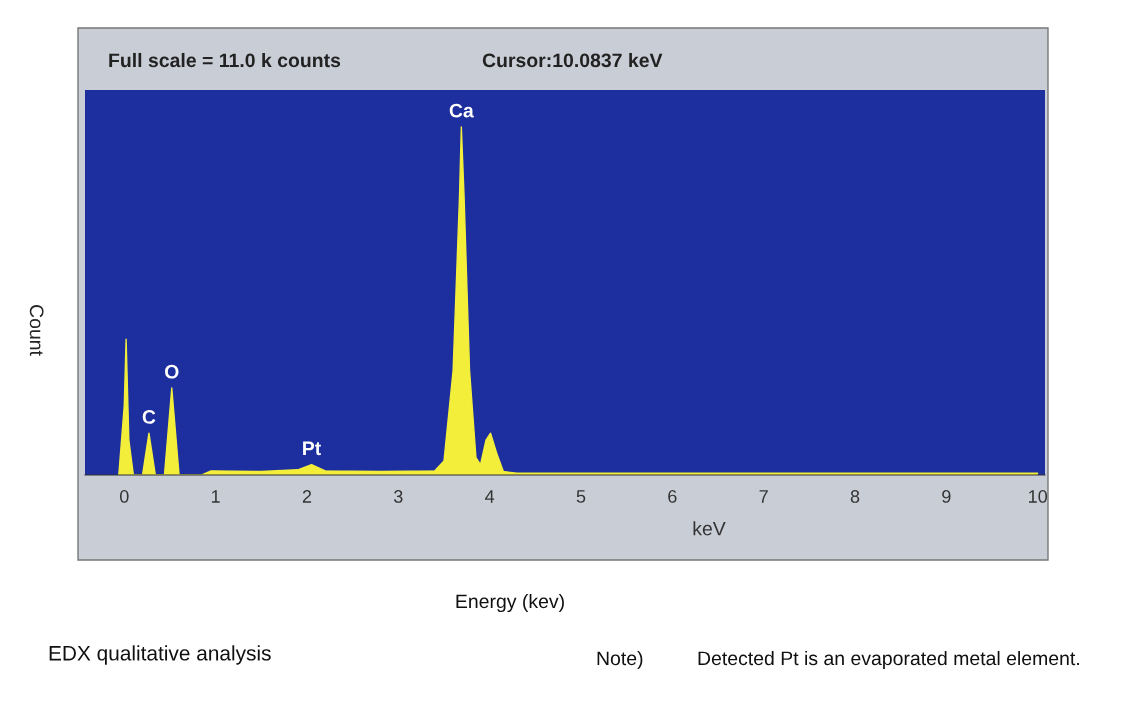 The width and height of the screenshot is (1127, 721). I want to click on annotation: Pt, so click(312, 448).